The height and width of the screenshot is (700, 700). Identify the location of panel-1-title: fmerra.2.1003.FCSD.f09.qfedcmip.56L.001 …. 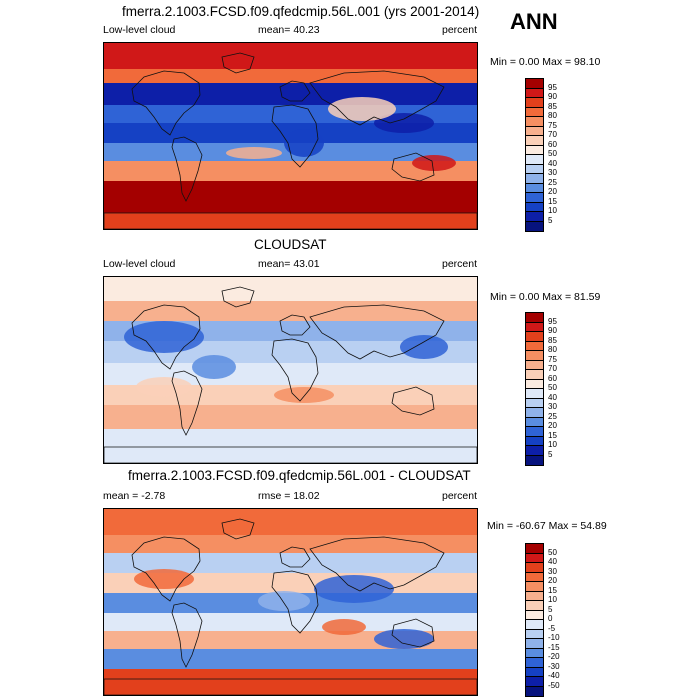
(301, 11).